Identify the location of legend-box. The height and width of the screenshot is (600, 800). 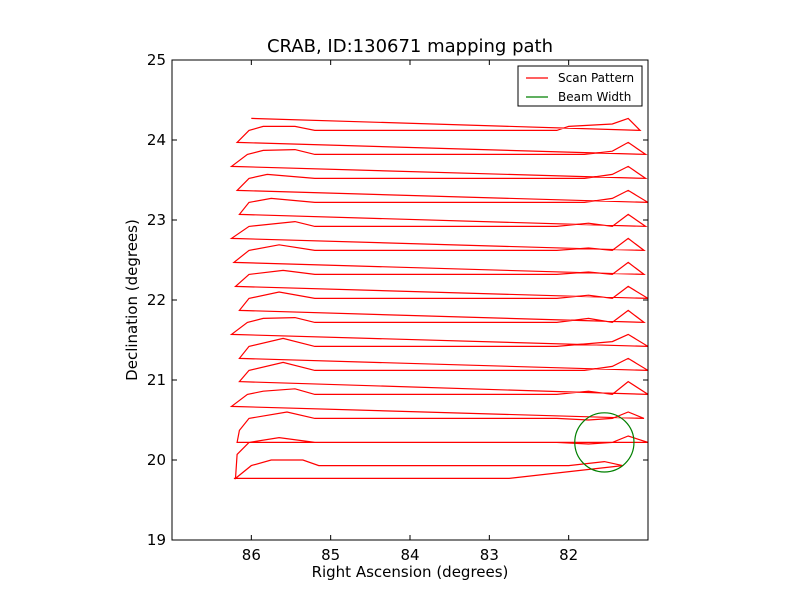
(580, 86).